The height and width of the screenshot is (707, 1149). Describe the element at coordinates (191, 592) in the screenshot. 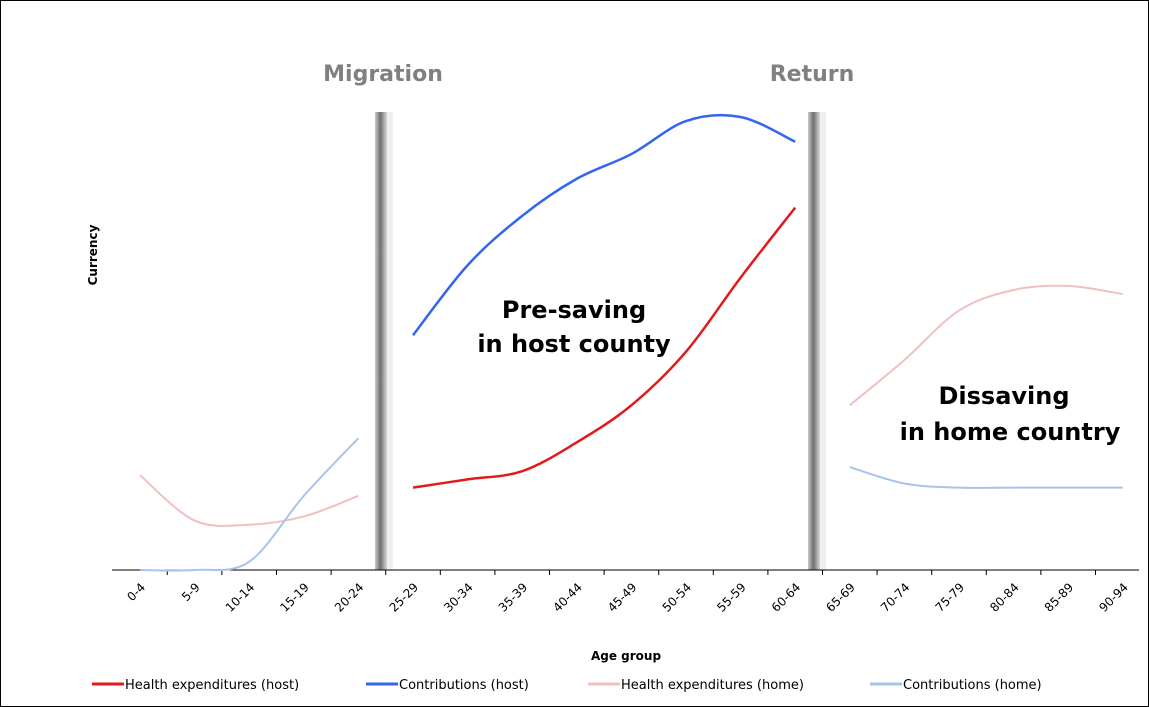

I see `x-tick-label: 5-9` at that location.